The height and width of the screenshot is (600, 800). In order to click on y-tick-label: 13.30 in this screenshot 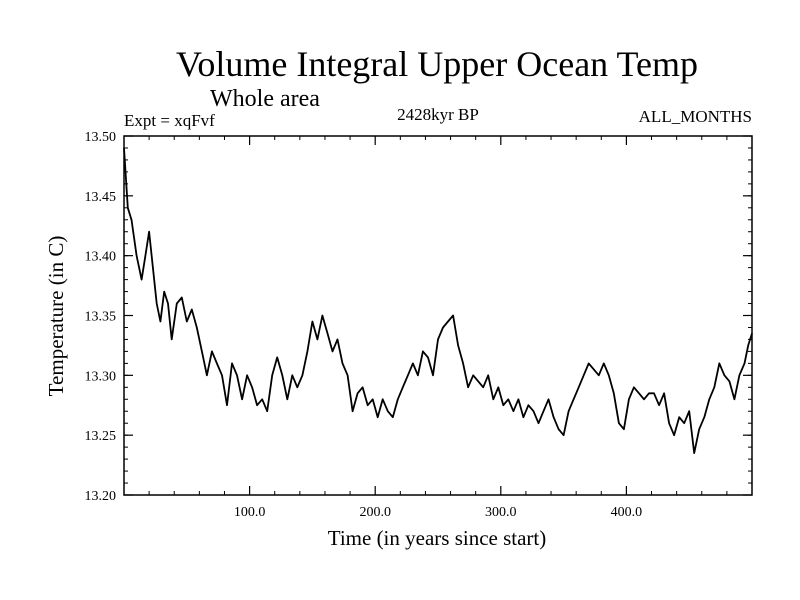, I will do `click(101, 376)`.